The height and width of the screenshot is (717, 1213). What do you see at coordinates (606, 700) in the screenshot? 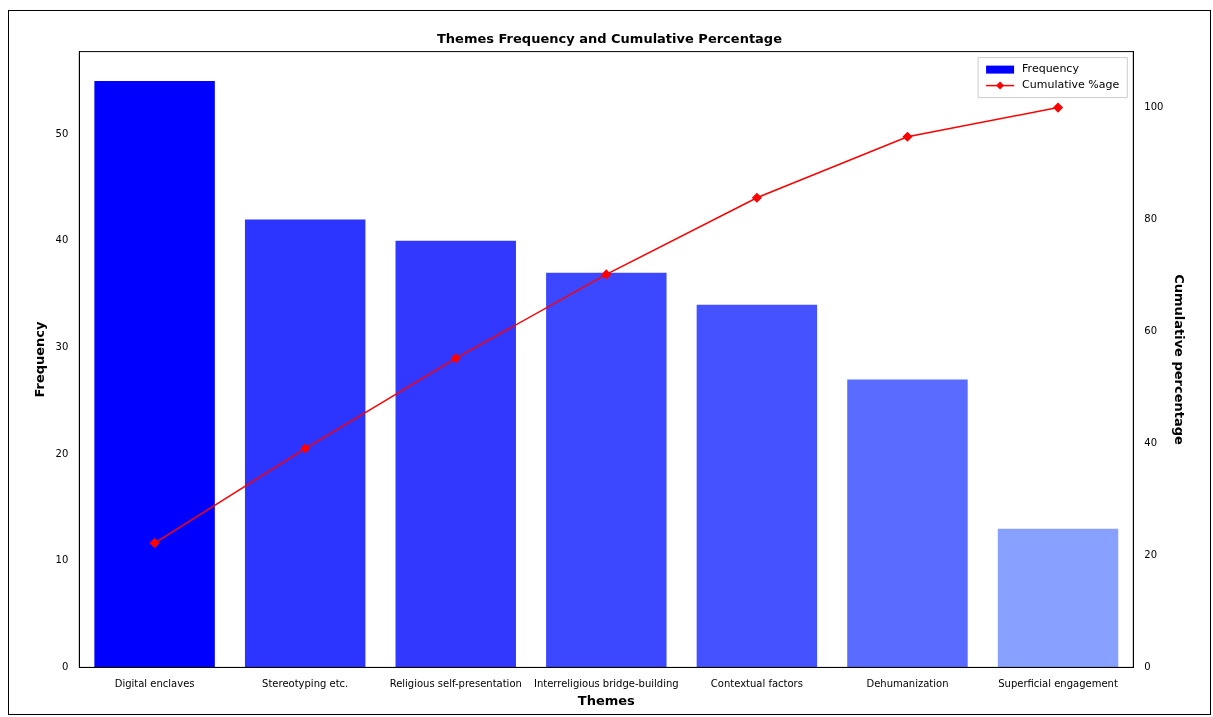
I see `x-axis-title: Themes` at bounding box center [606, 700].